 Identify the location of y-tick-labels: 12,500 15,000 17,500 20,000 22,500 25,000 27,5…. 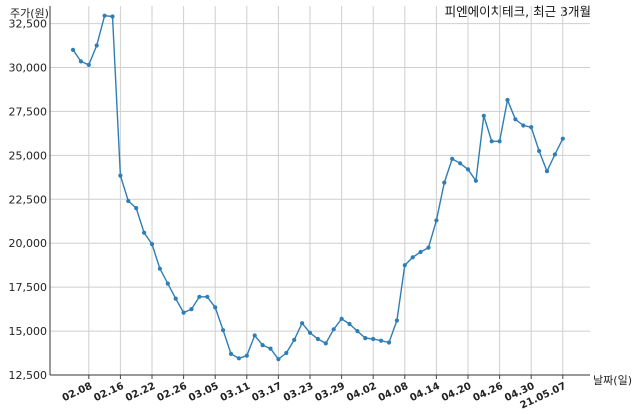
(28, 200).